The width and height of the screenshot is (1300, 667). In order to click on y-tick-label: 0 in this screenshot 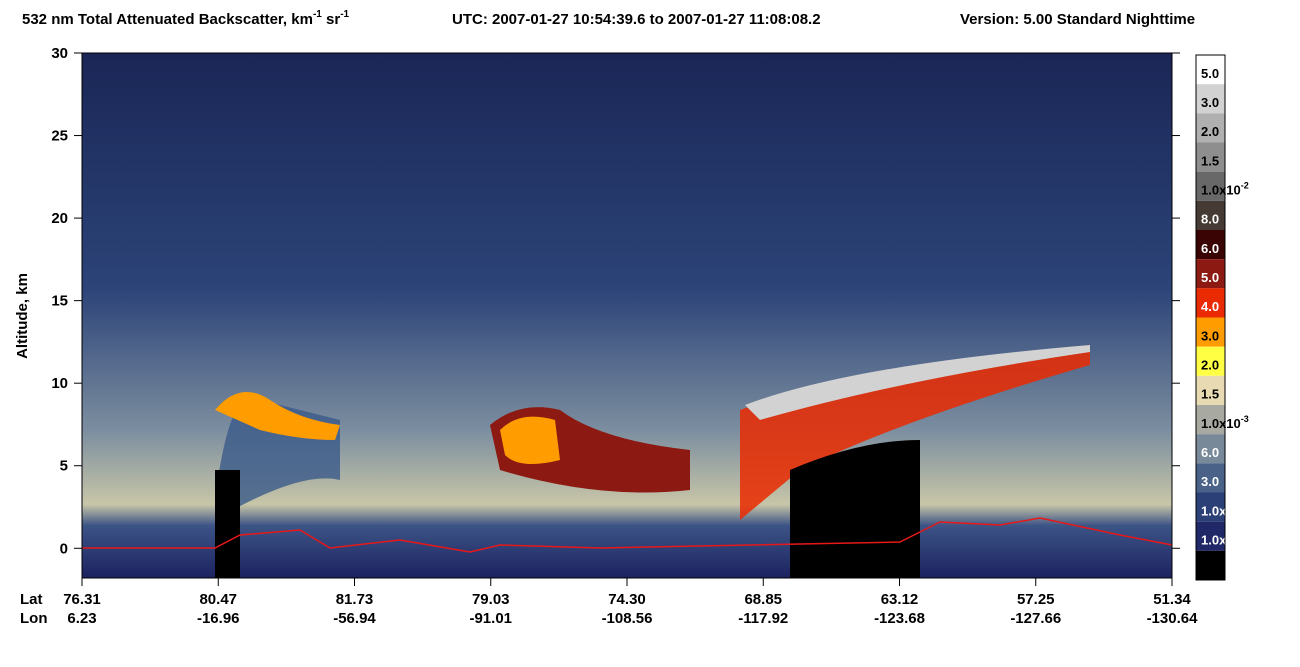, I will do `click(64, 548)`.